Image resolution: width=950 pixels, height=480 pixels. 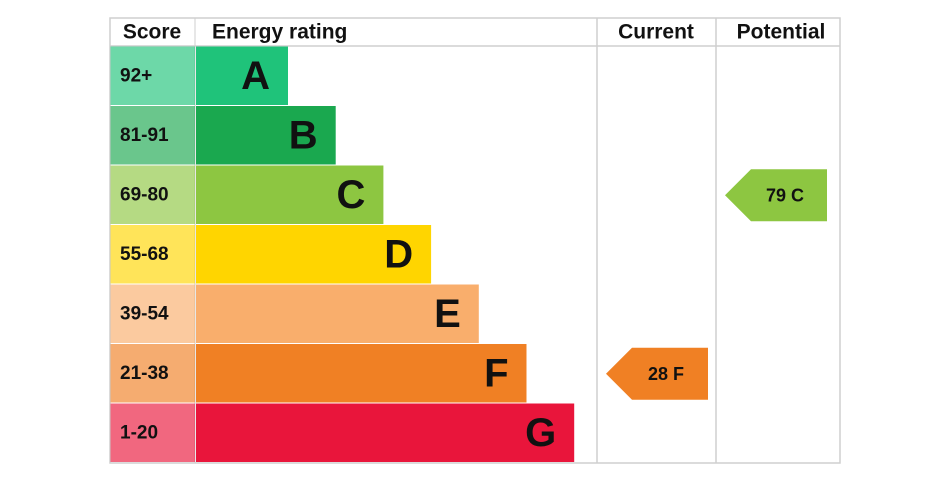 I want to click on score-label: 39-54, so click(x=144, y=313).